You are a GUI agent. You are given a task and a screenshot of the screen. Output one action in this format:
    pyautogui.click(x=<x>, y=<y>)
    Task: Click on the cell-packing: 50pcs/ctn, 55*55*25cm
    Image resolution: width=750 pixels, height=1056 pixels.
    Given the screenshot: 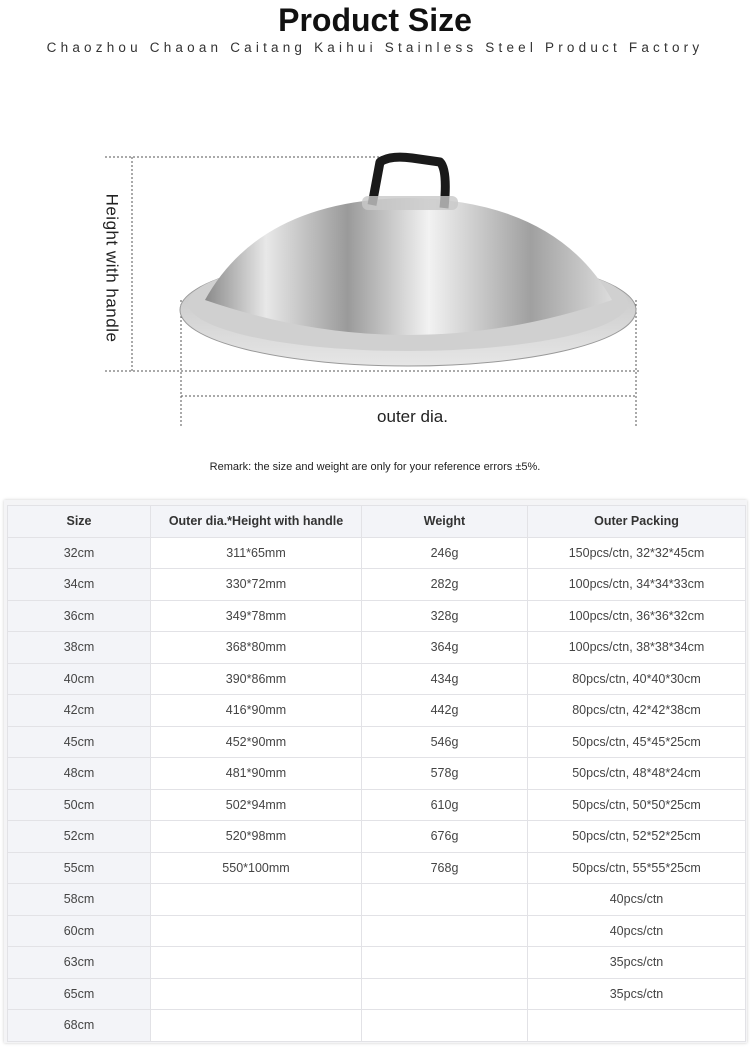 What is the action you would take?
    pyautogui.click(x=636, y=867)
    